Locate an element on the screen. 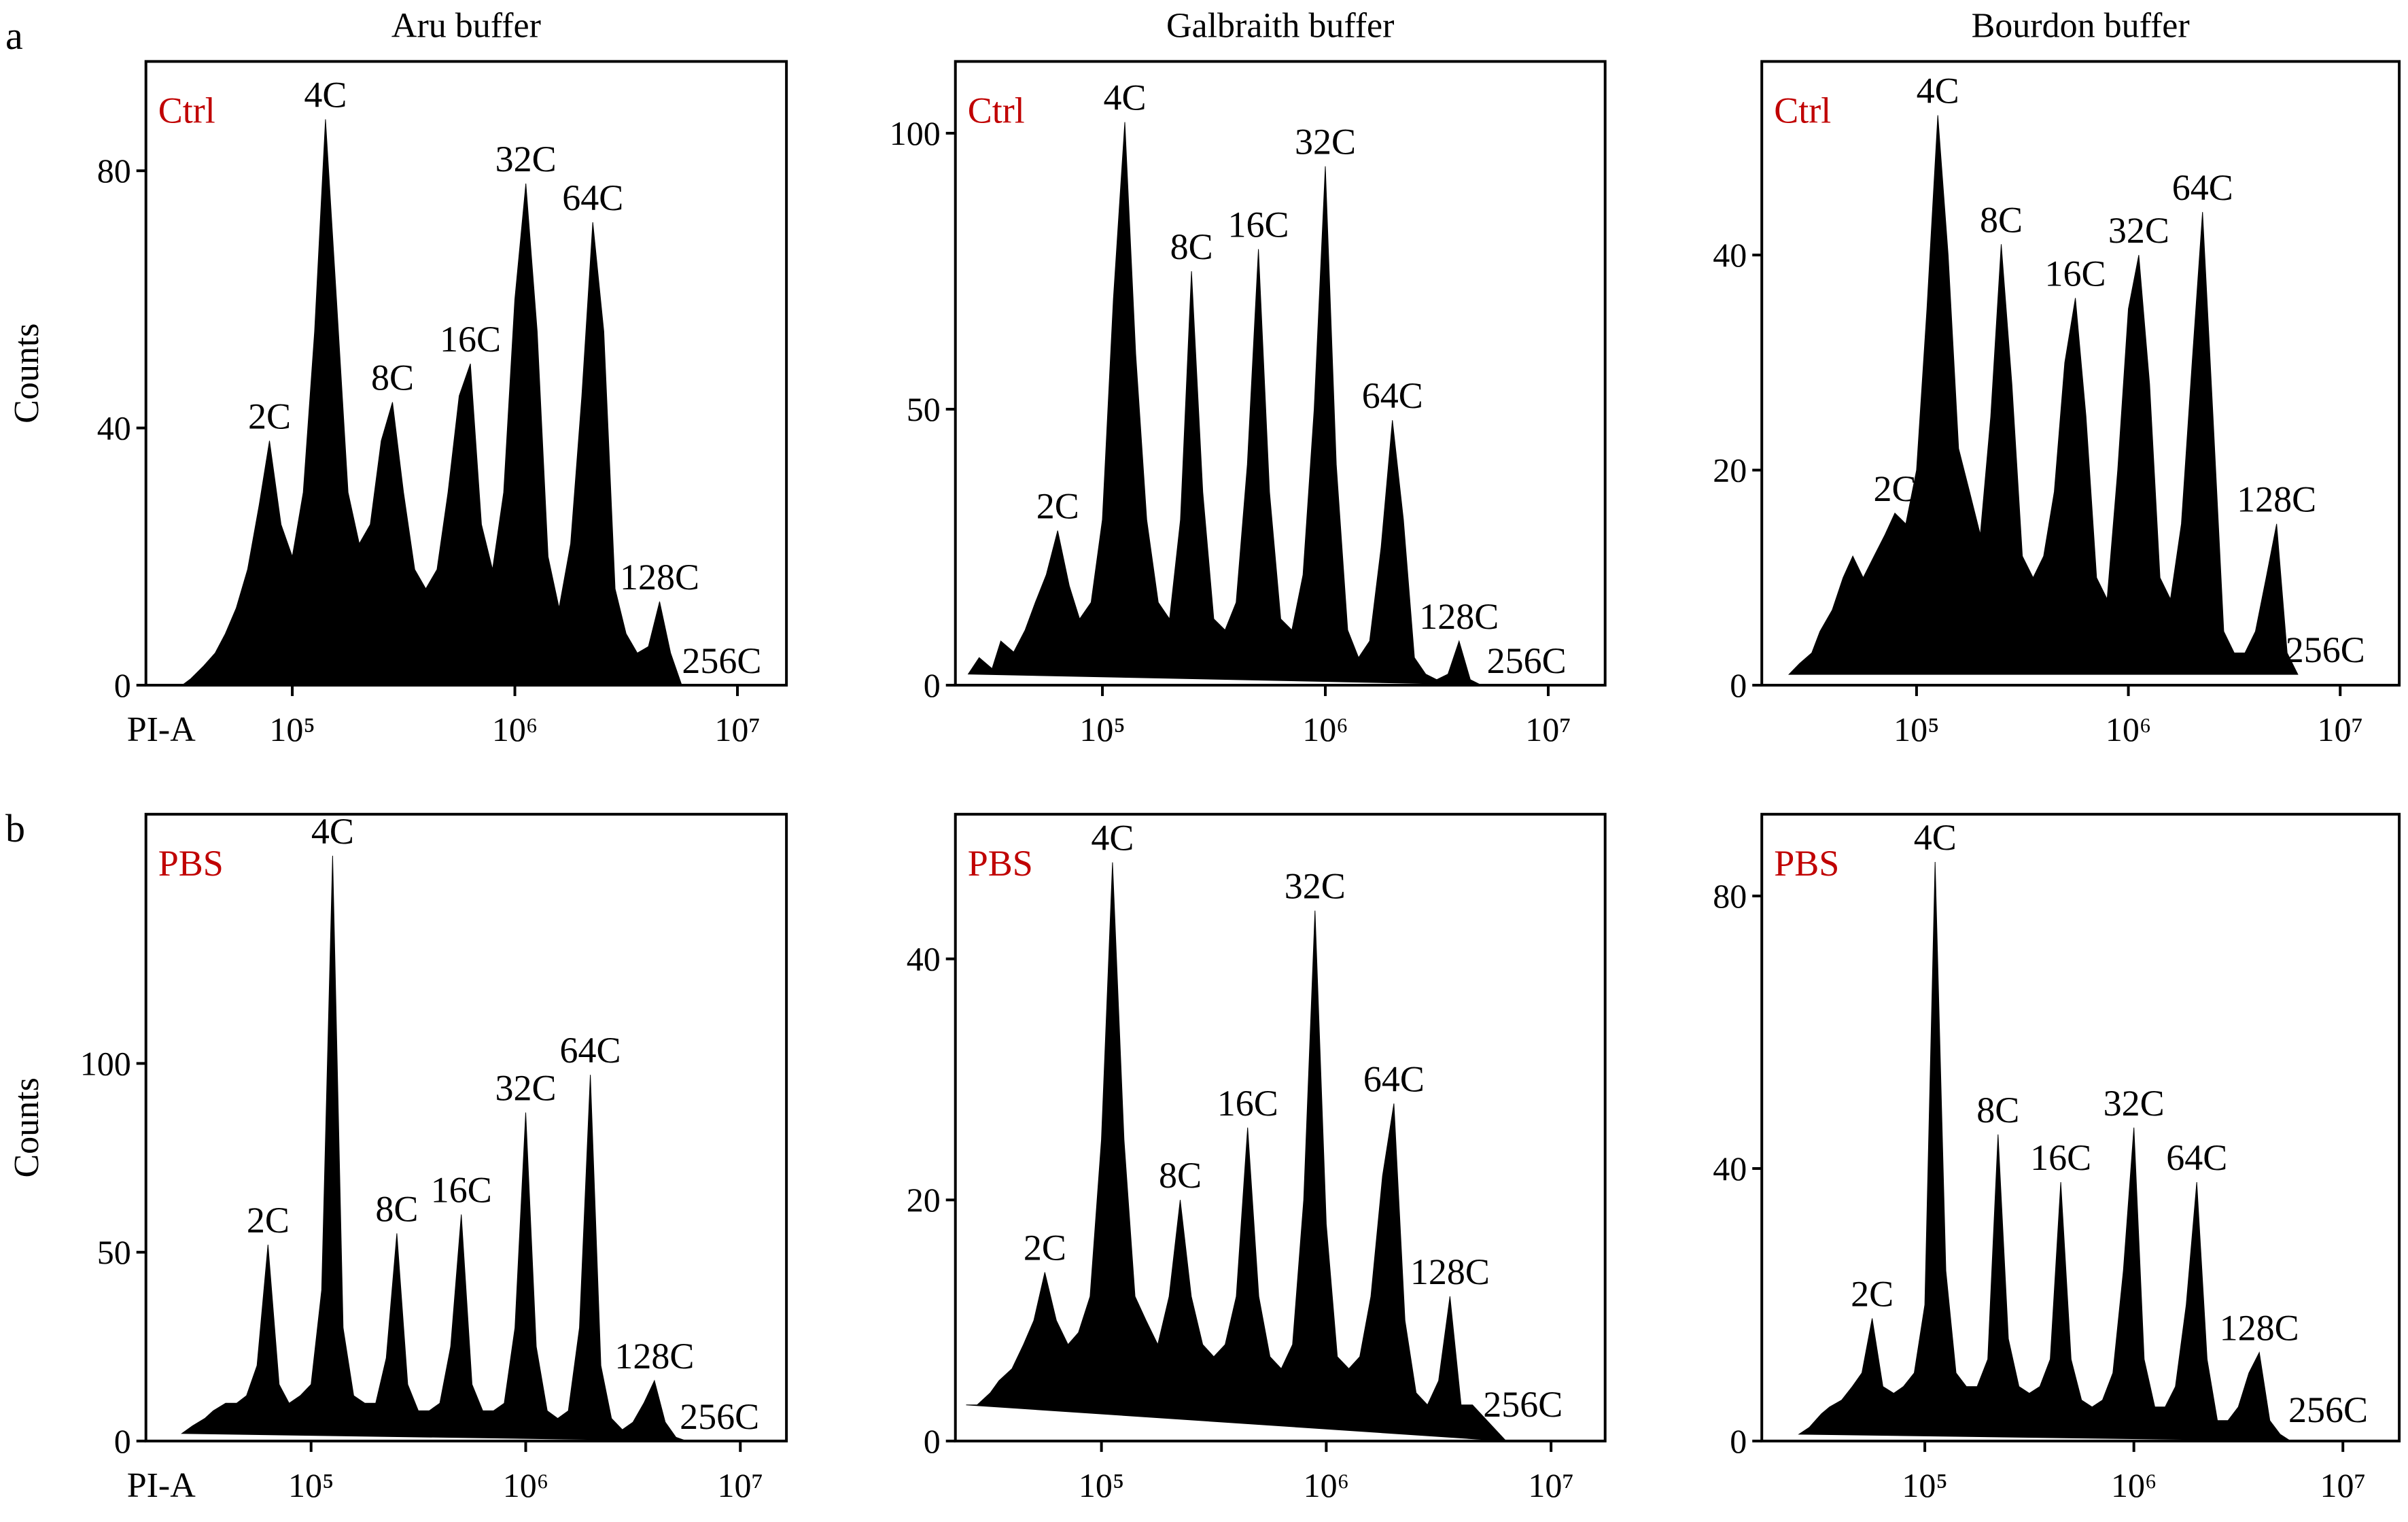 This screenshot has width=2408, height=1522. column-title: Aru buffer is located at coordinates (466, 25).